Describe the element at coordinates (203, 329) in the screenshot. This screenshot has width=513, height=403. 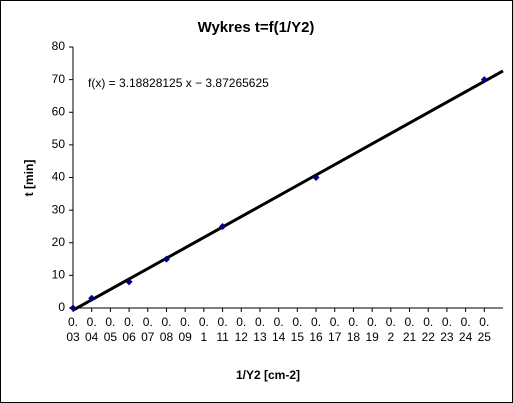
I see `x-tick-label: 0. 1` at that location.